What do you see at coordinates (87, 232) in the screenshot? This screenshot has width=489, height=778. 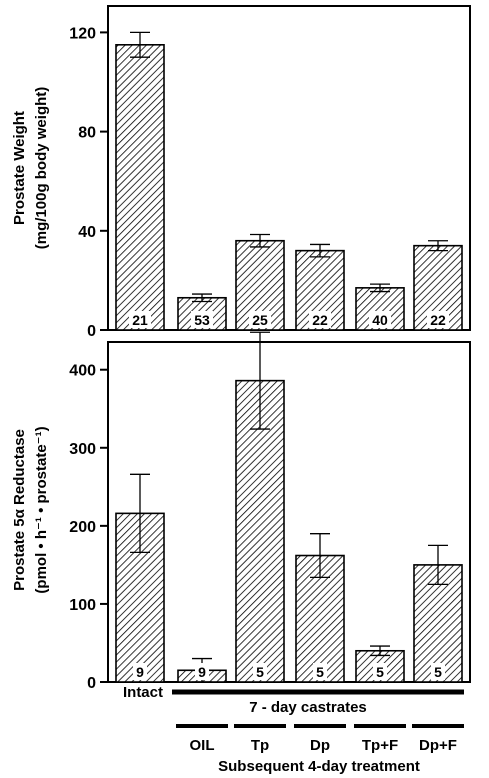 I see `top-ytick-label-1: 40` at bounding box center [87, 232].